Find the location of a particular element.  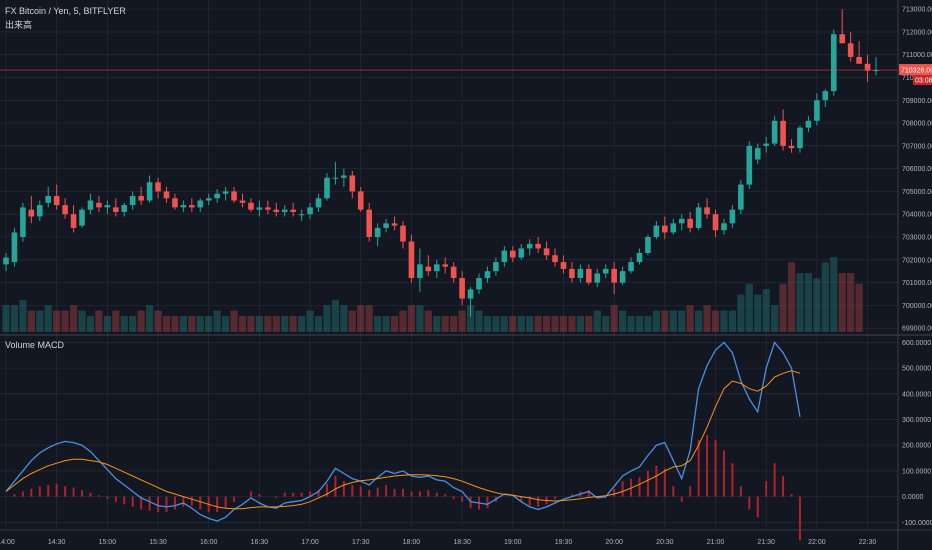

volume-indicator-label: 出来高 is located at coordinates (19, 25).